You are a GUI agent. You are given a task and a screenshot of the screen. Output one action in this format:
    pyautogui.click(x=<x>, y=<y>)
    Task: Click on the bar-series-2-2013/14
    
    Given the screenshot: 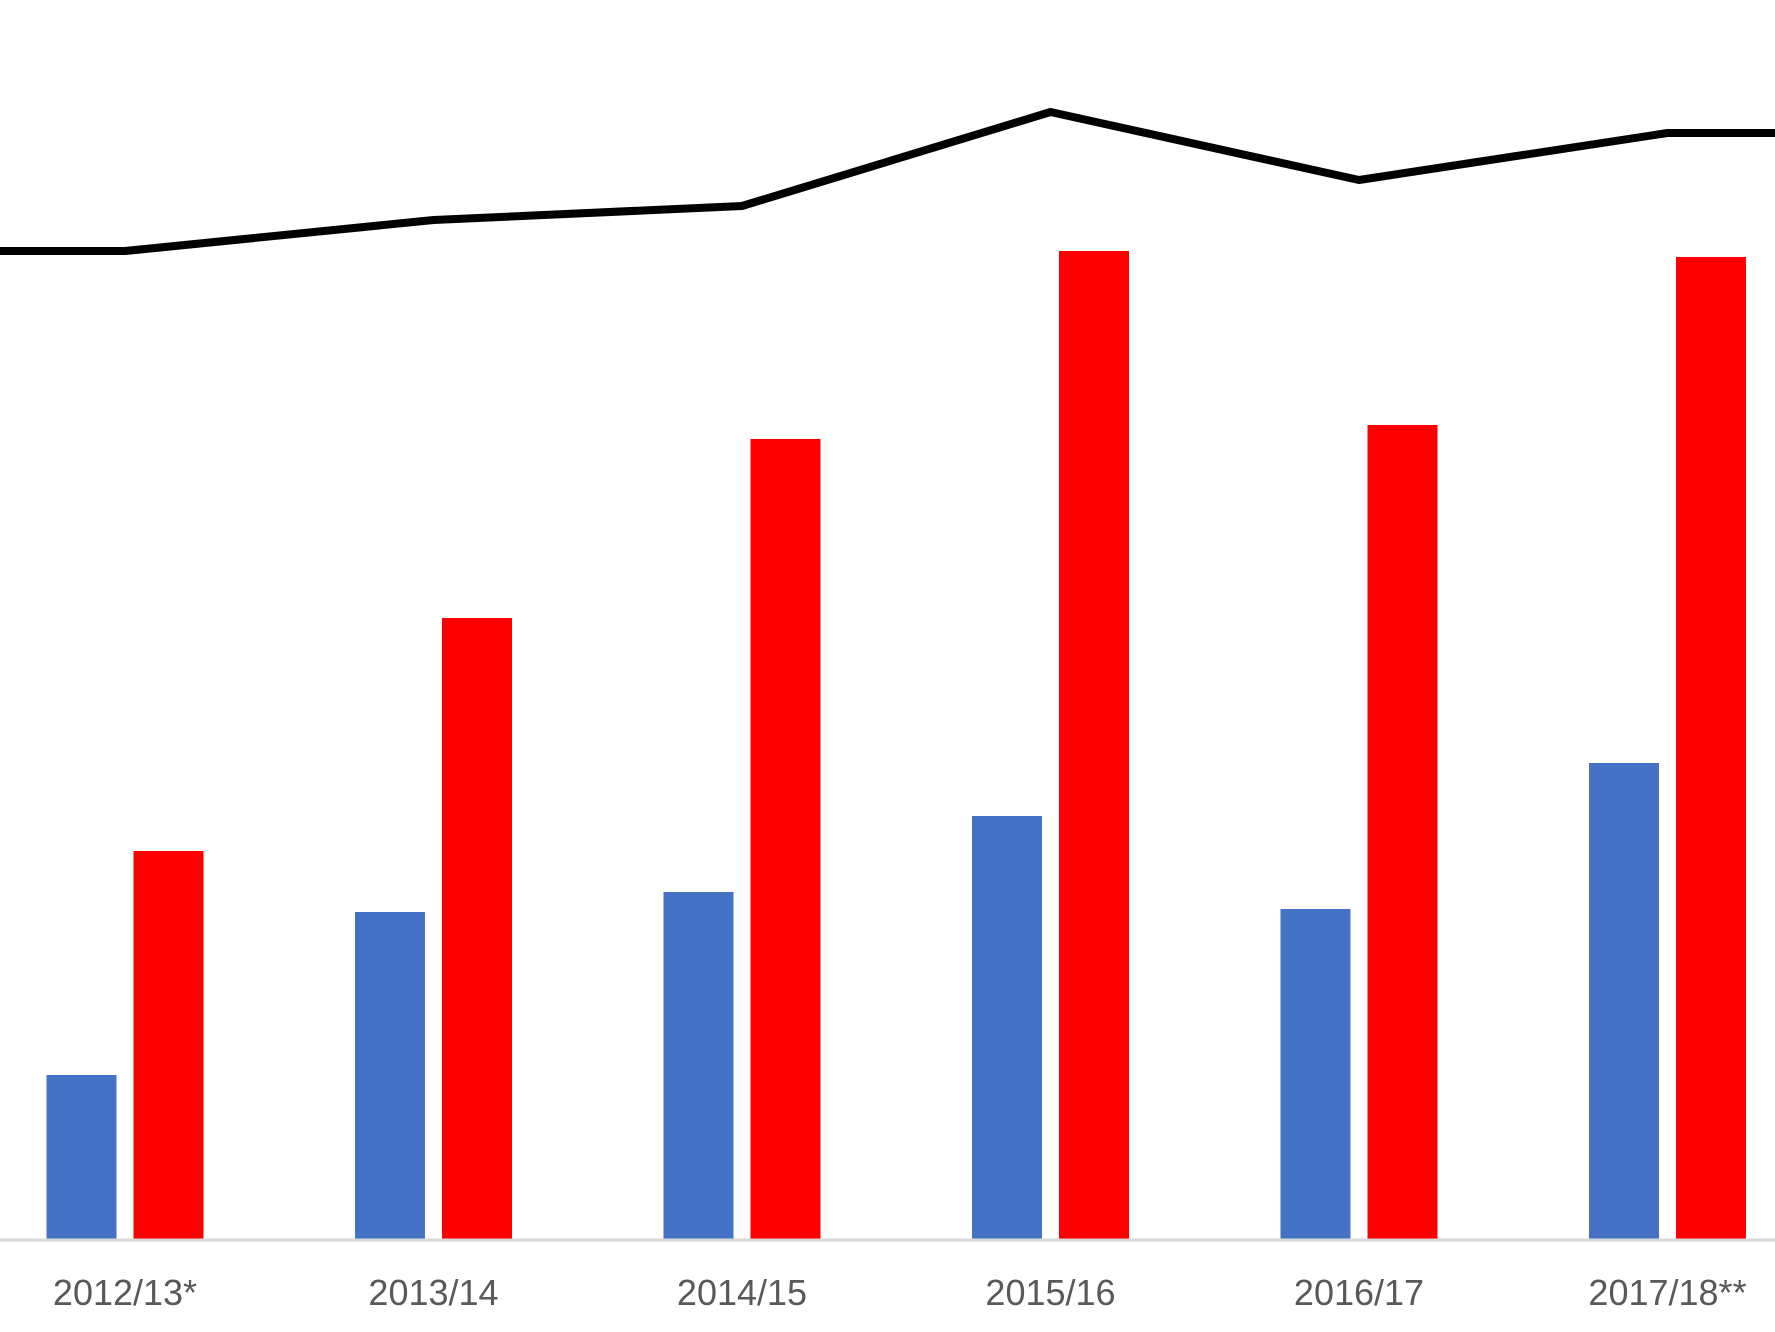 What is the action you would take?
    pyautogui.click(x=477, y=929)
    